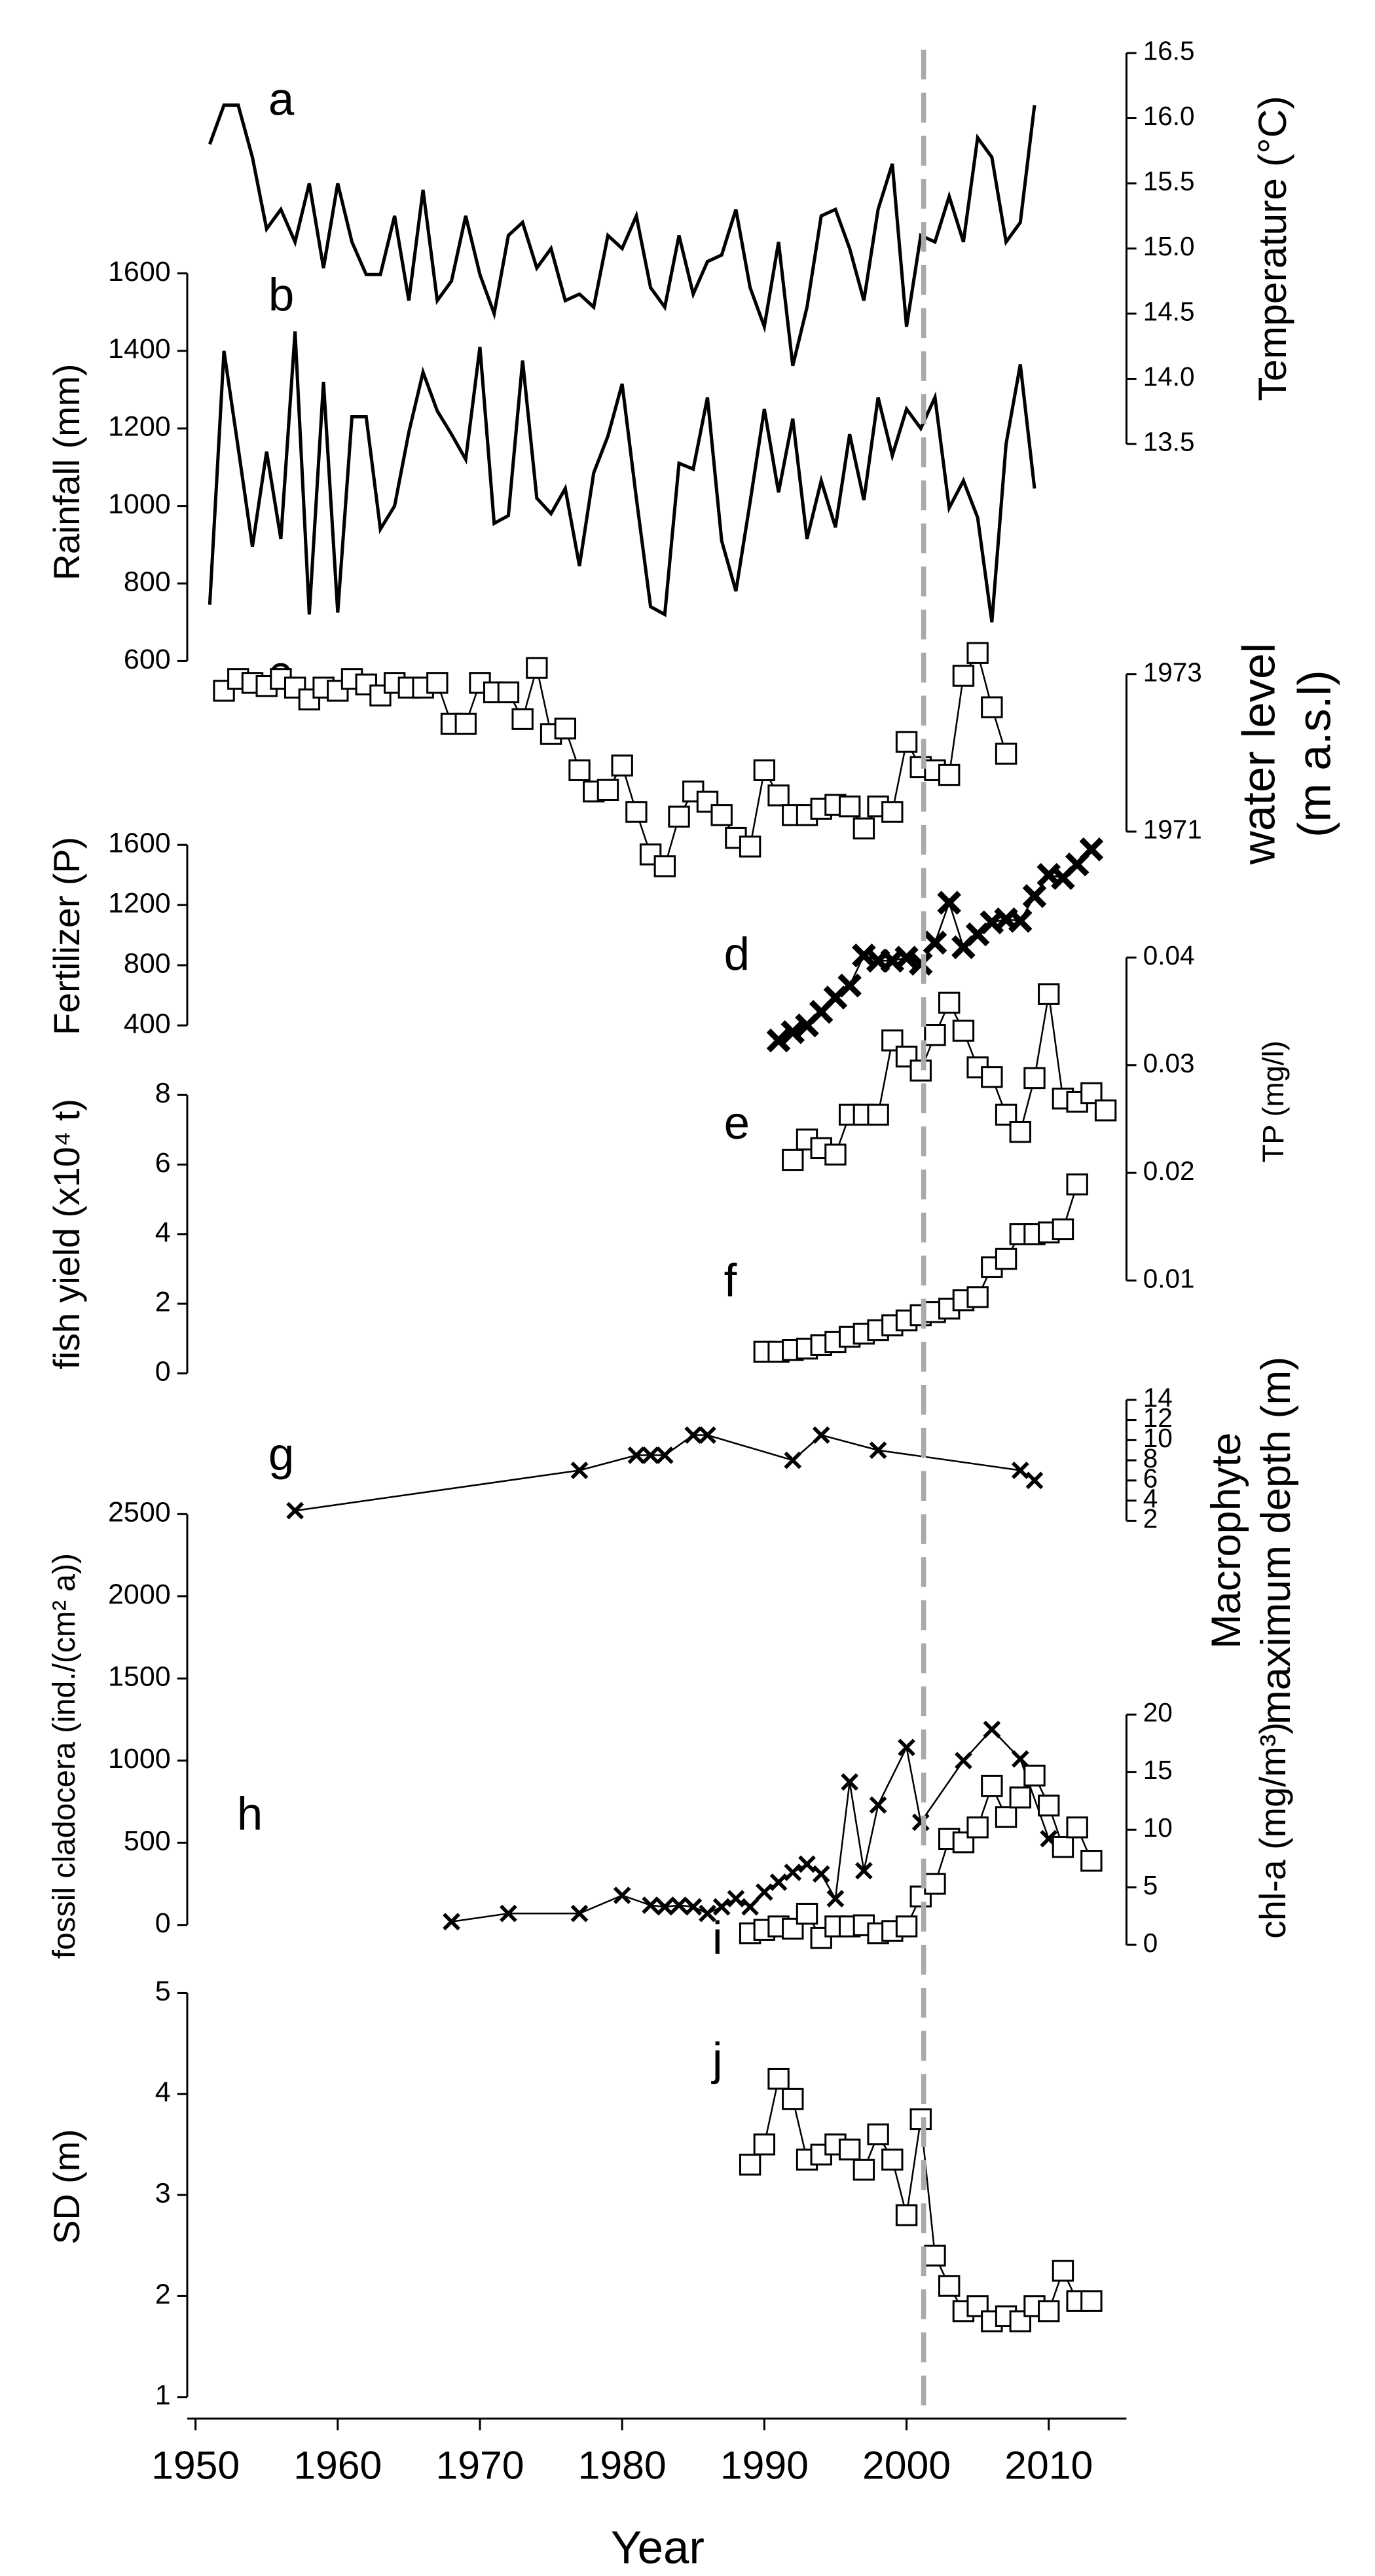 The image size is (1375, 2576). Describe the element at coordinates (1172, 830) in the screenshot. I see `y-tick-label: 1971` at that location.